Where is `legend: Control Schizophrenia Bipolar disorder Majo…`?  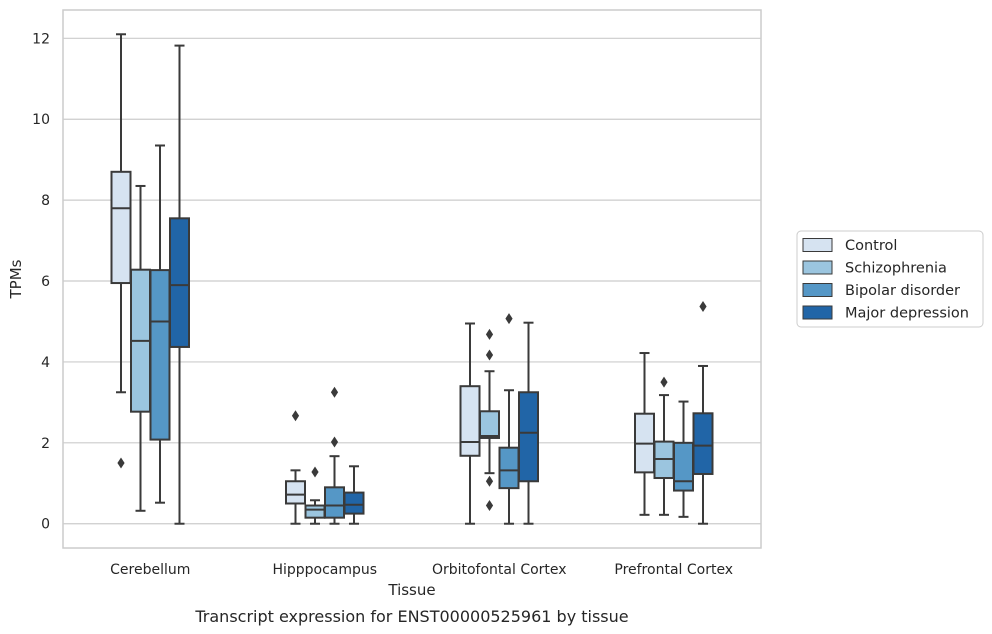 legend: Control Schizophrenia Bipolar disorder Majo… is located at coordinates (890, 279).